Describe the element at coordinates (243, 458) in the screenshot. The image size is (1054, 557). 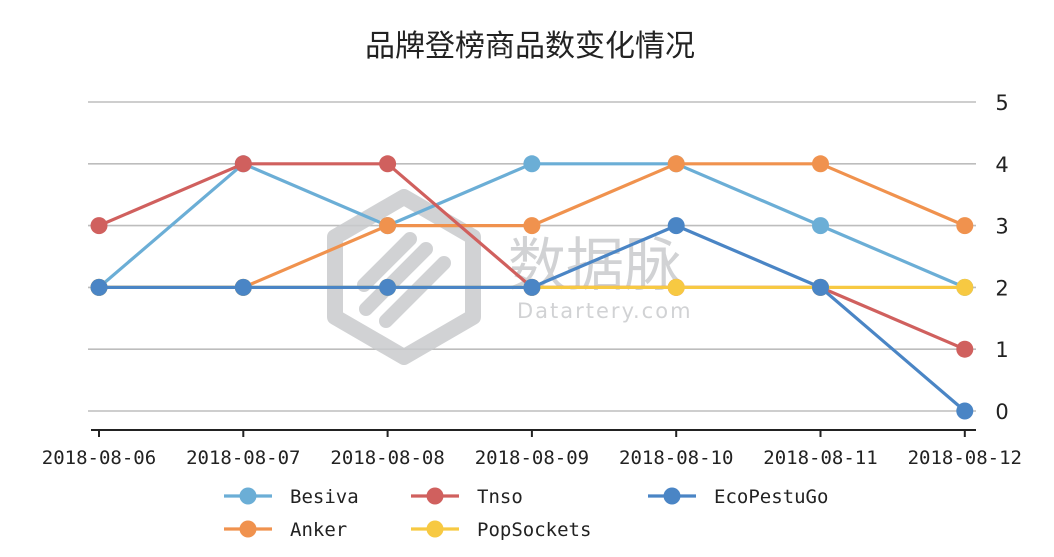
I see `x-tick-label: 2018-08-07` at that location.